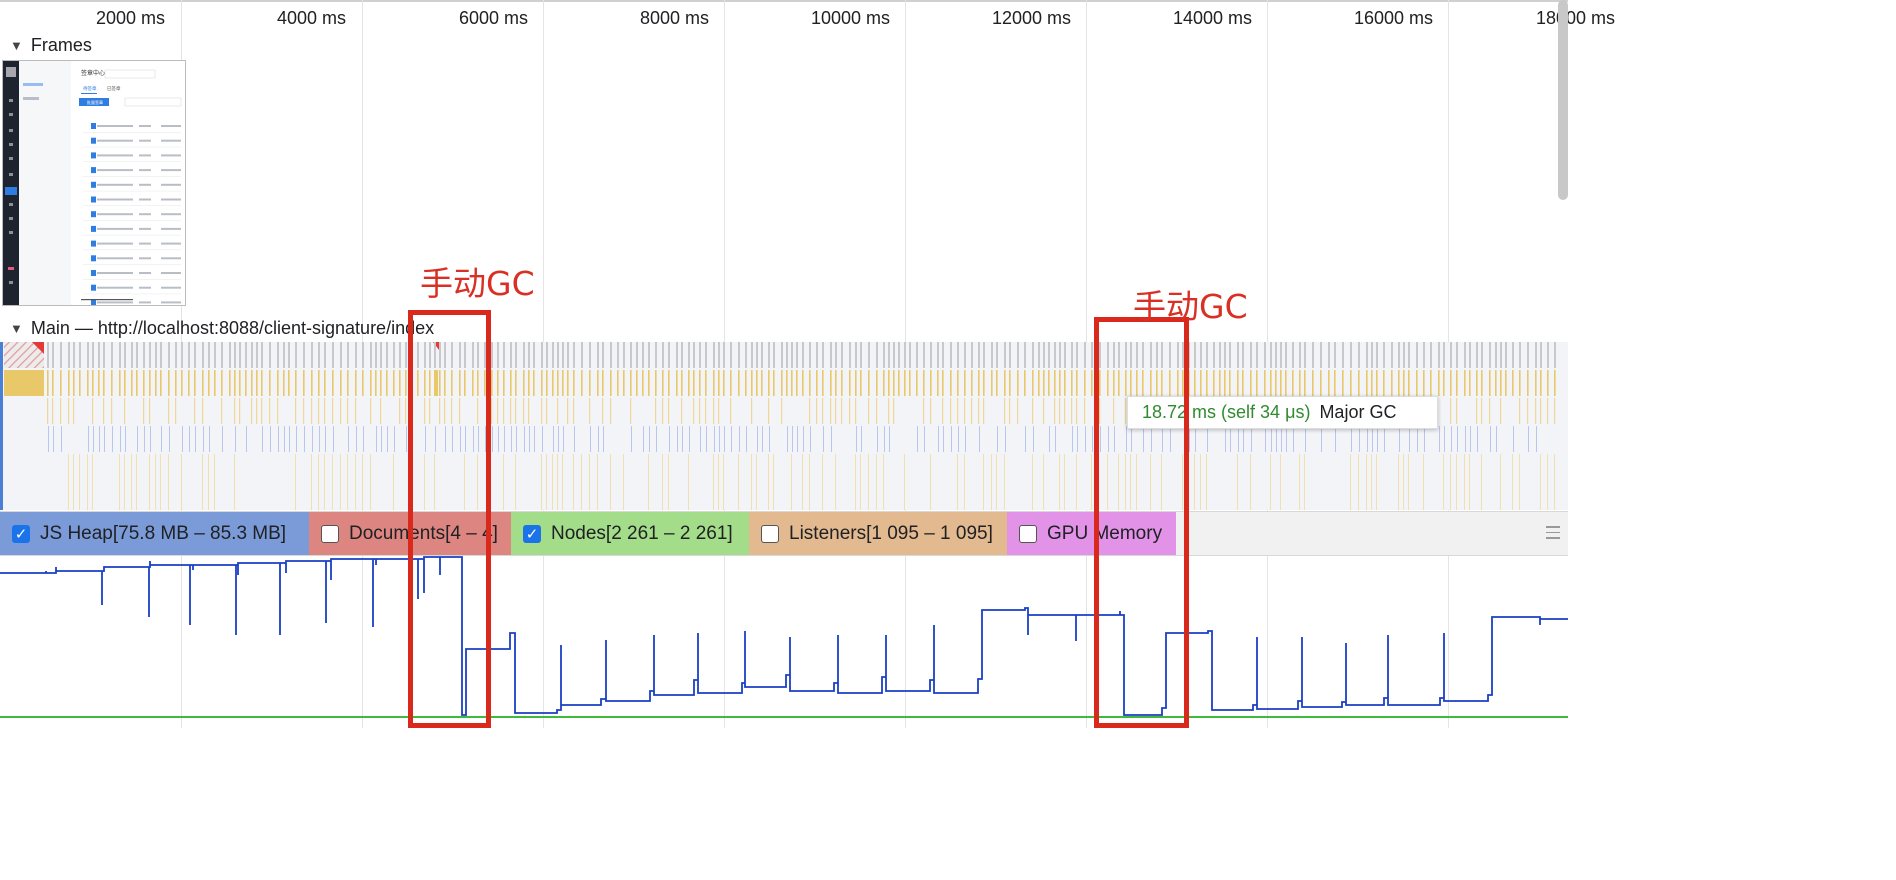 This screenshot has width=1896, height=880. Describe the element at coordinates (154, 533) in the screenshot. I see `counter-js-heap: ✓ JS Heap[75.8 MB – 85.3 MB]` at that location.